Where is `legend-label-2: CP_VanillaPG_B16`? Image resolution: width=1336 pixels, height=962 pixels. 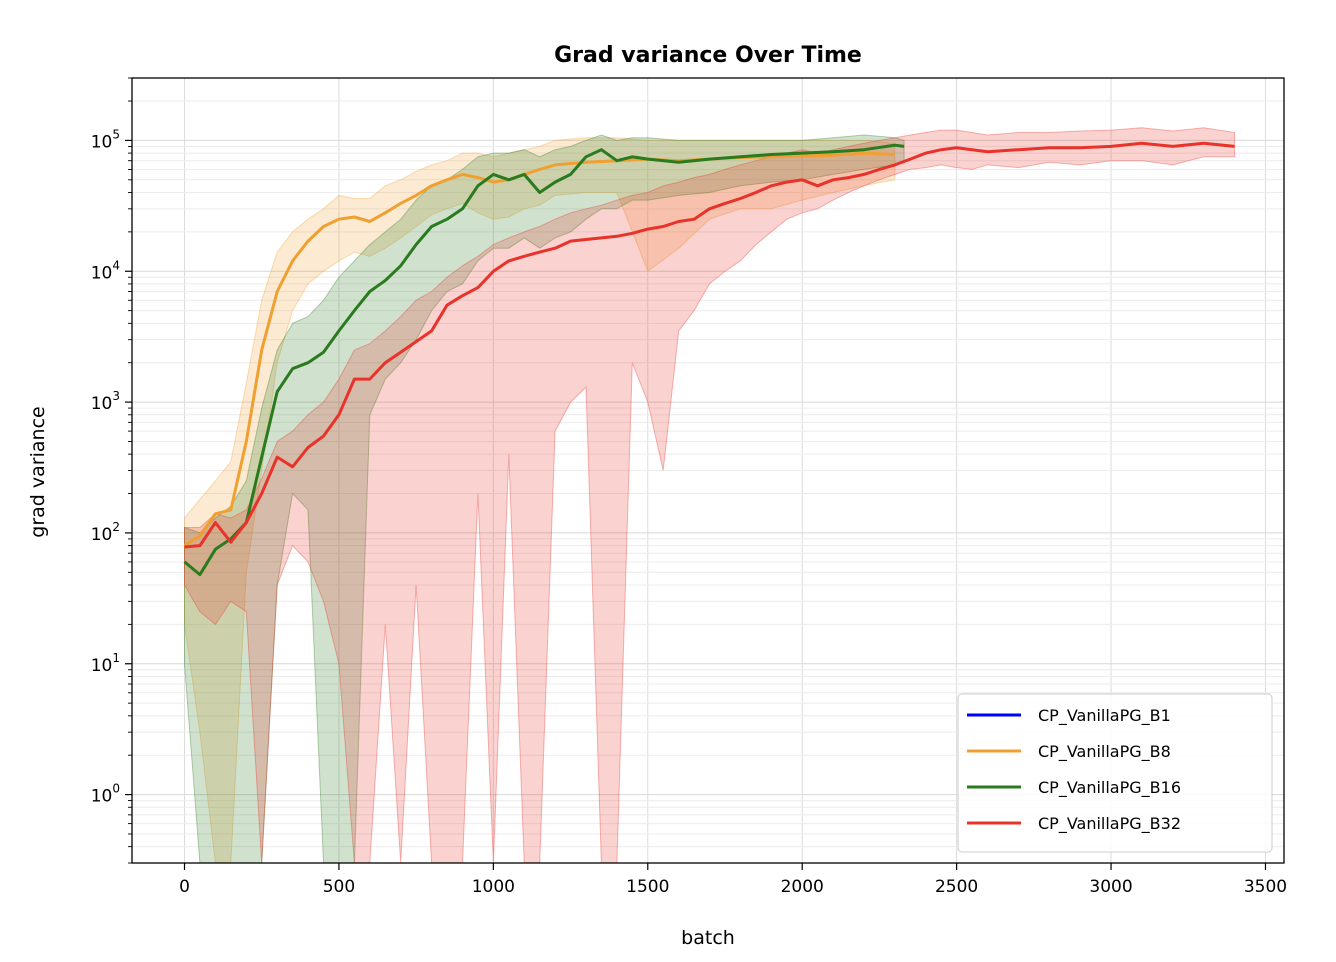
legend-label-2: CP_VanillaPG_B16 is located at coordinates (1109, 788).